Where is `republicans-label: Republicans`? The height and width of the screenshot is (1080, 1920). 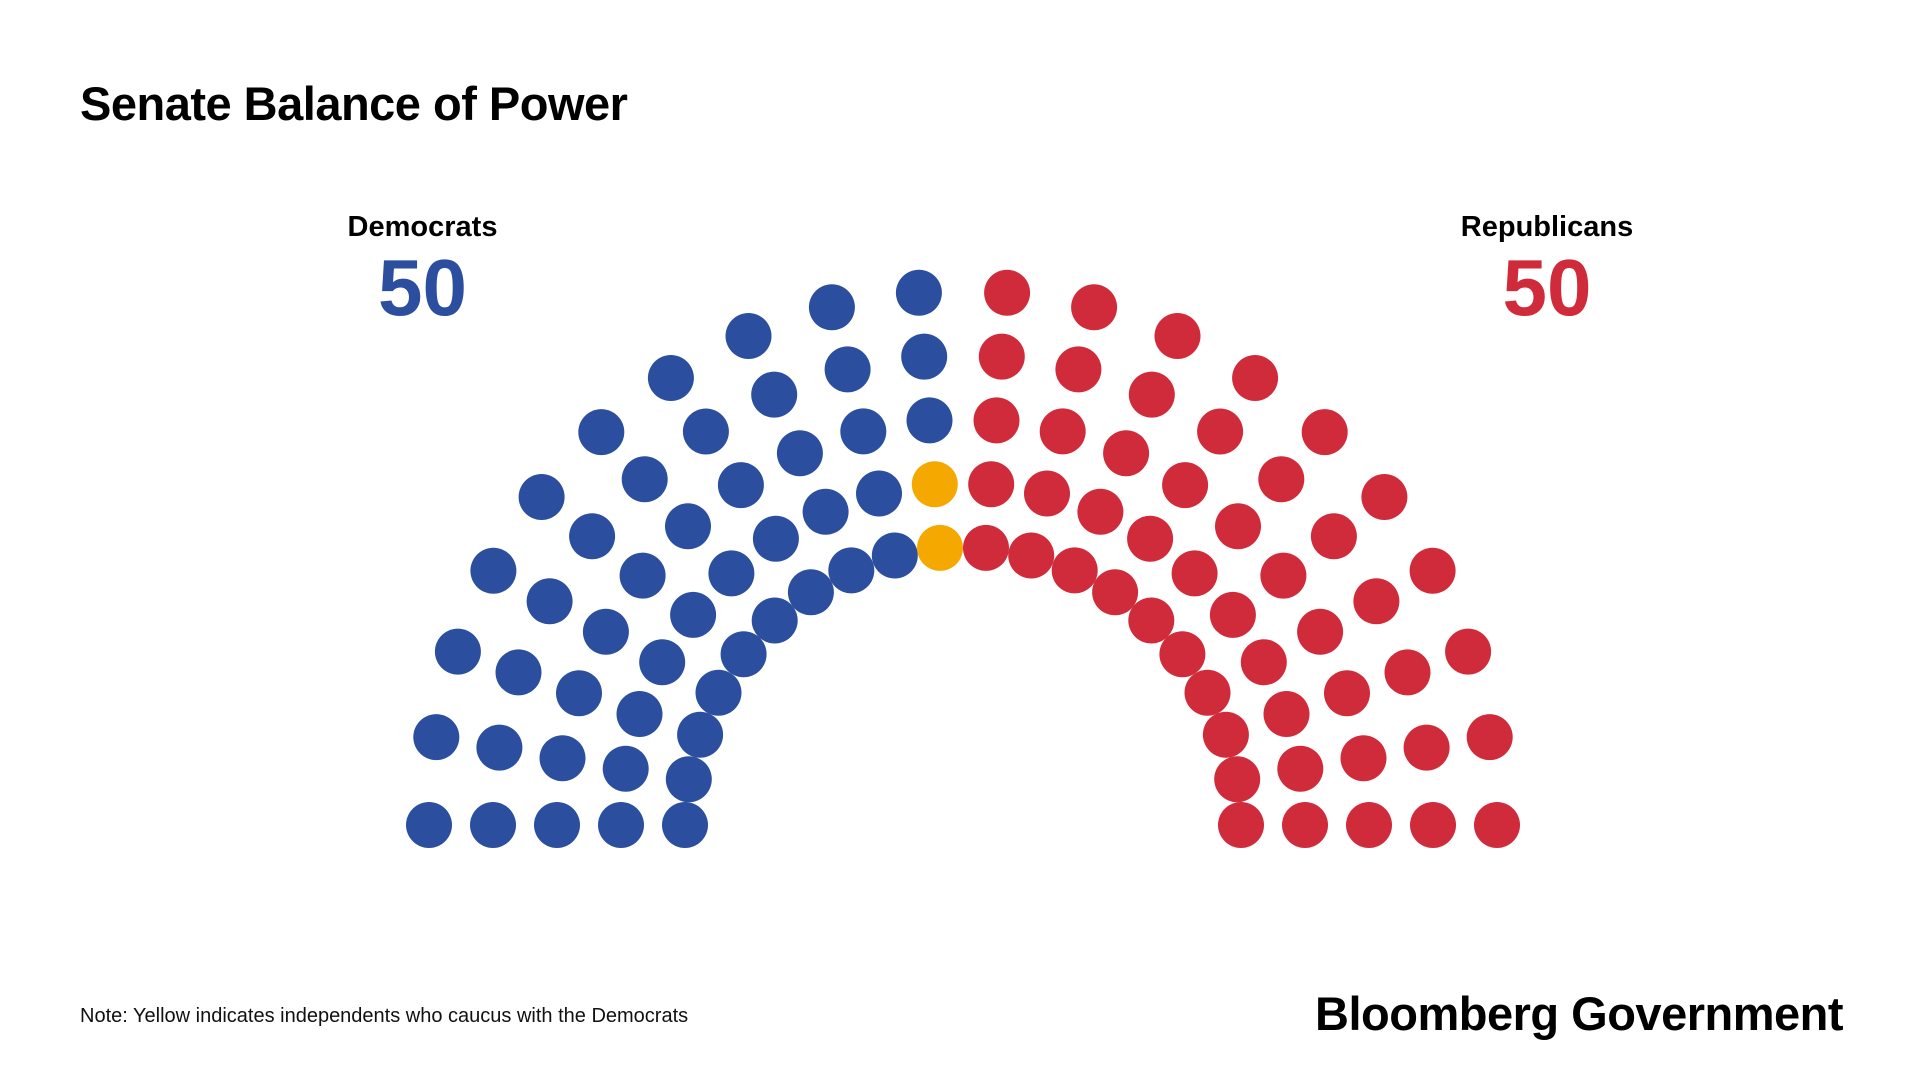 republicans-label: Republicans is located at coordinates (1547, 227).